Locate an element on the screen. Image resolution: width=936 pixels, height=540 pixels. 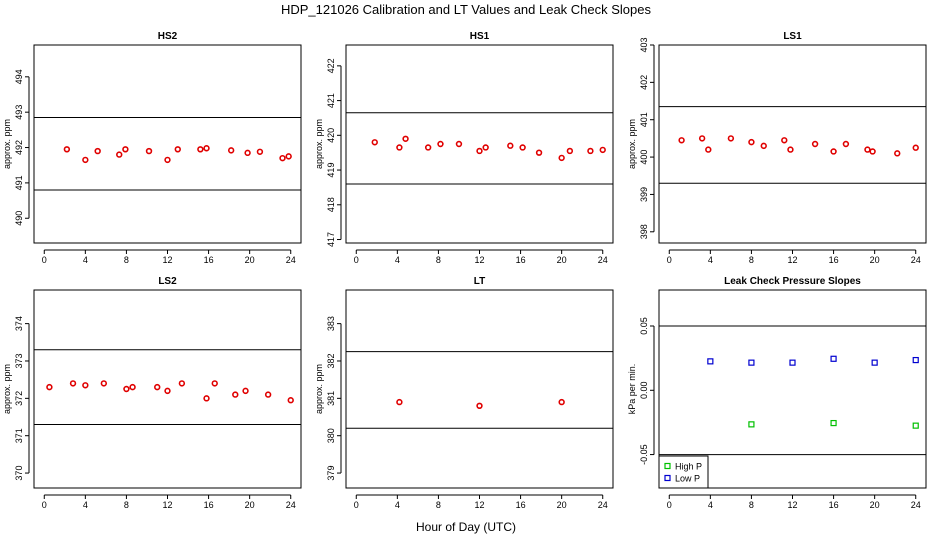
plot-frame is located at coordinates (792, 389).